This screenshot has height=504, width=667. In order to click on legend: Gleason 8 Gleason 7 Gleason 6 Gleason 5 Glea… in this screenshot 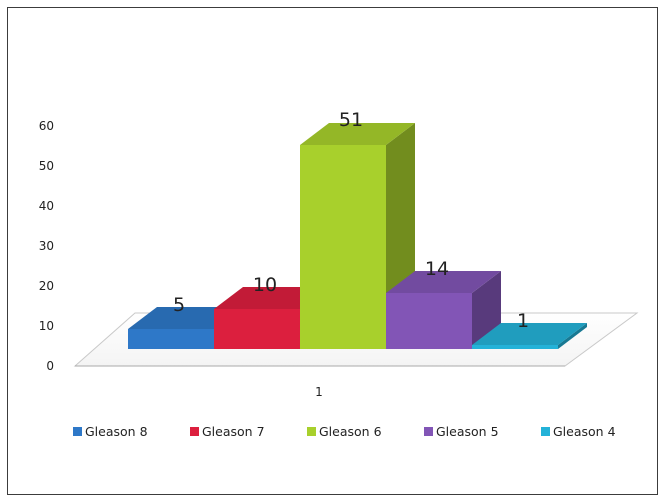, I will do `click(344, 431)`.